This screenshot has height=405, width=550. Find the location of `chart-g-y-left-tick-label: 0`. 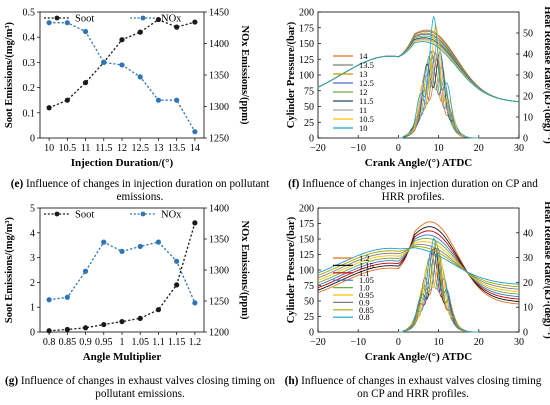

chart-g-y-left-tick-label: 0 is located at coordinates (32, 333).